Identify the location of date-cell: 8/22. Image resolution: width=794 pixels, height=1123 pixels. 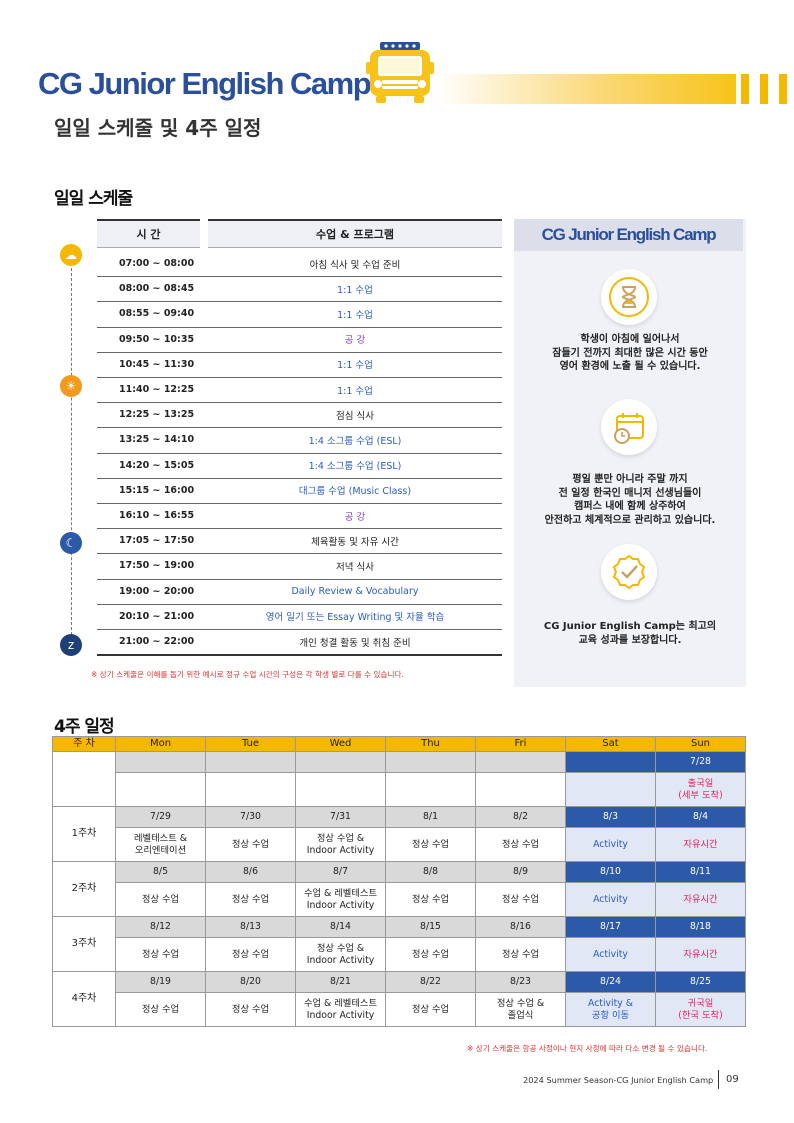
(430, 982).